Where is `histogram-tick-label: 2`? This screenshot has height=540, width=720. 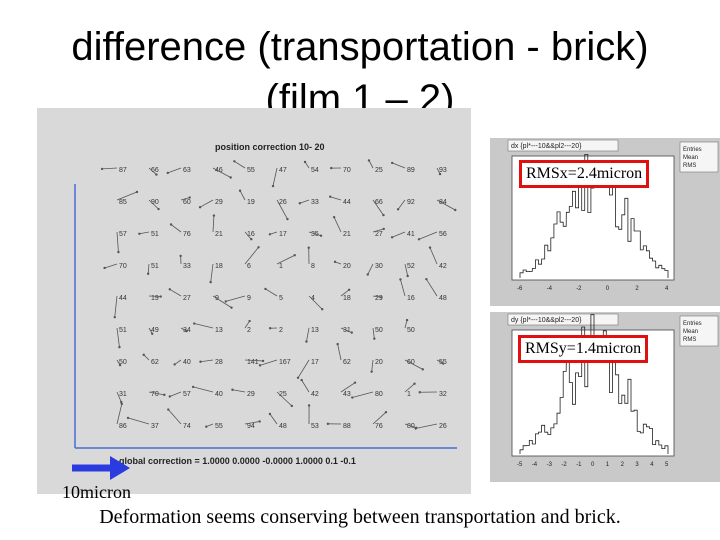 histogram-tick-label: 2 is located at coordinates (637, 289).